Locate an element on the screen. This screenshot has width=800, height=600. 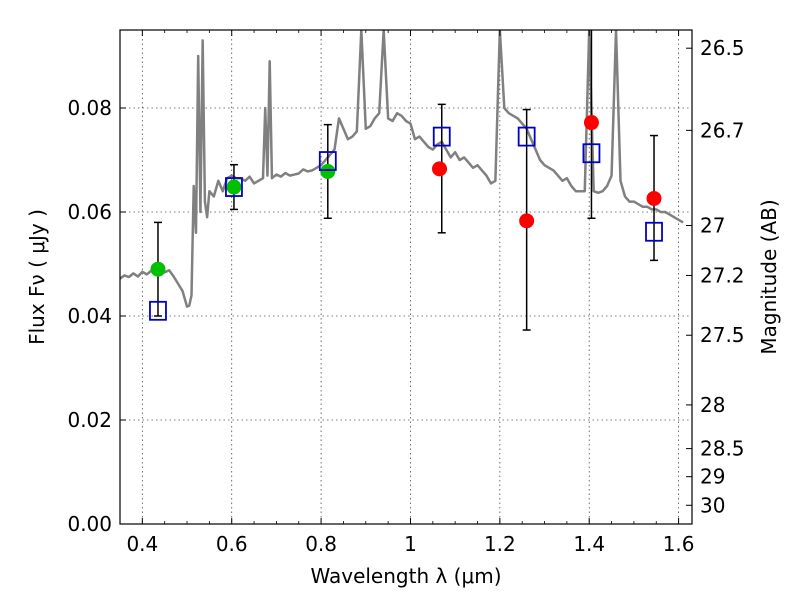
x-axis-label: Wavelength λ (μm) is located at coordinates (405, 576).